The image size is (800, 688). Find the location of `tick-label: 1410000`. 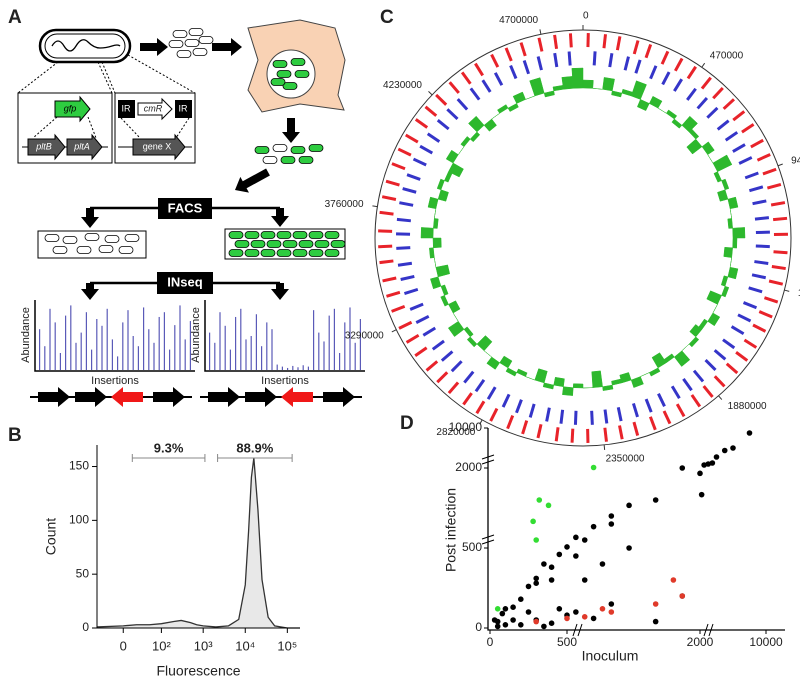

tick-label: 1410000 is located at coordinates (799, 293).